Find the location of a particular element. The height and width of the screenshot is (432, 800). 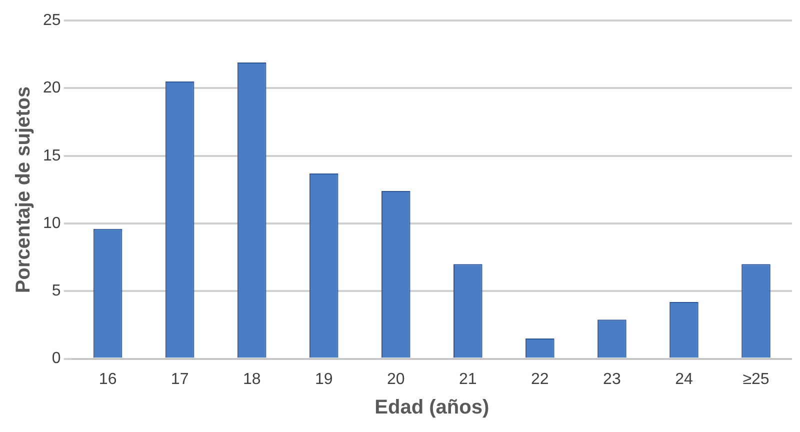

x-tick-label: 24 is located at coordinates (684, 379).